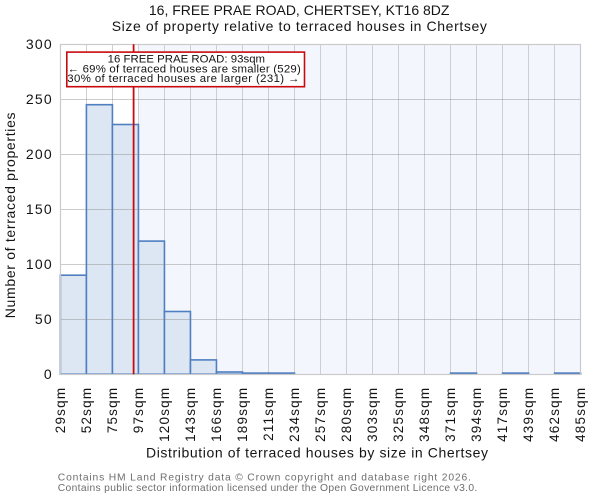  Describe the element at coordinates (398, 414) in the screenshot. I see `svg-text: 325sqm` at that location.